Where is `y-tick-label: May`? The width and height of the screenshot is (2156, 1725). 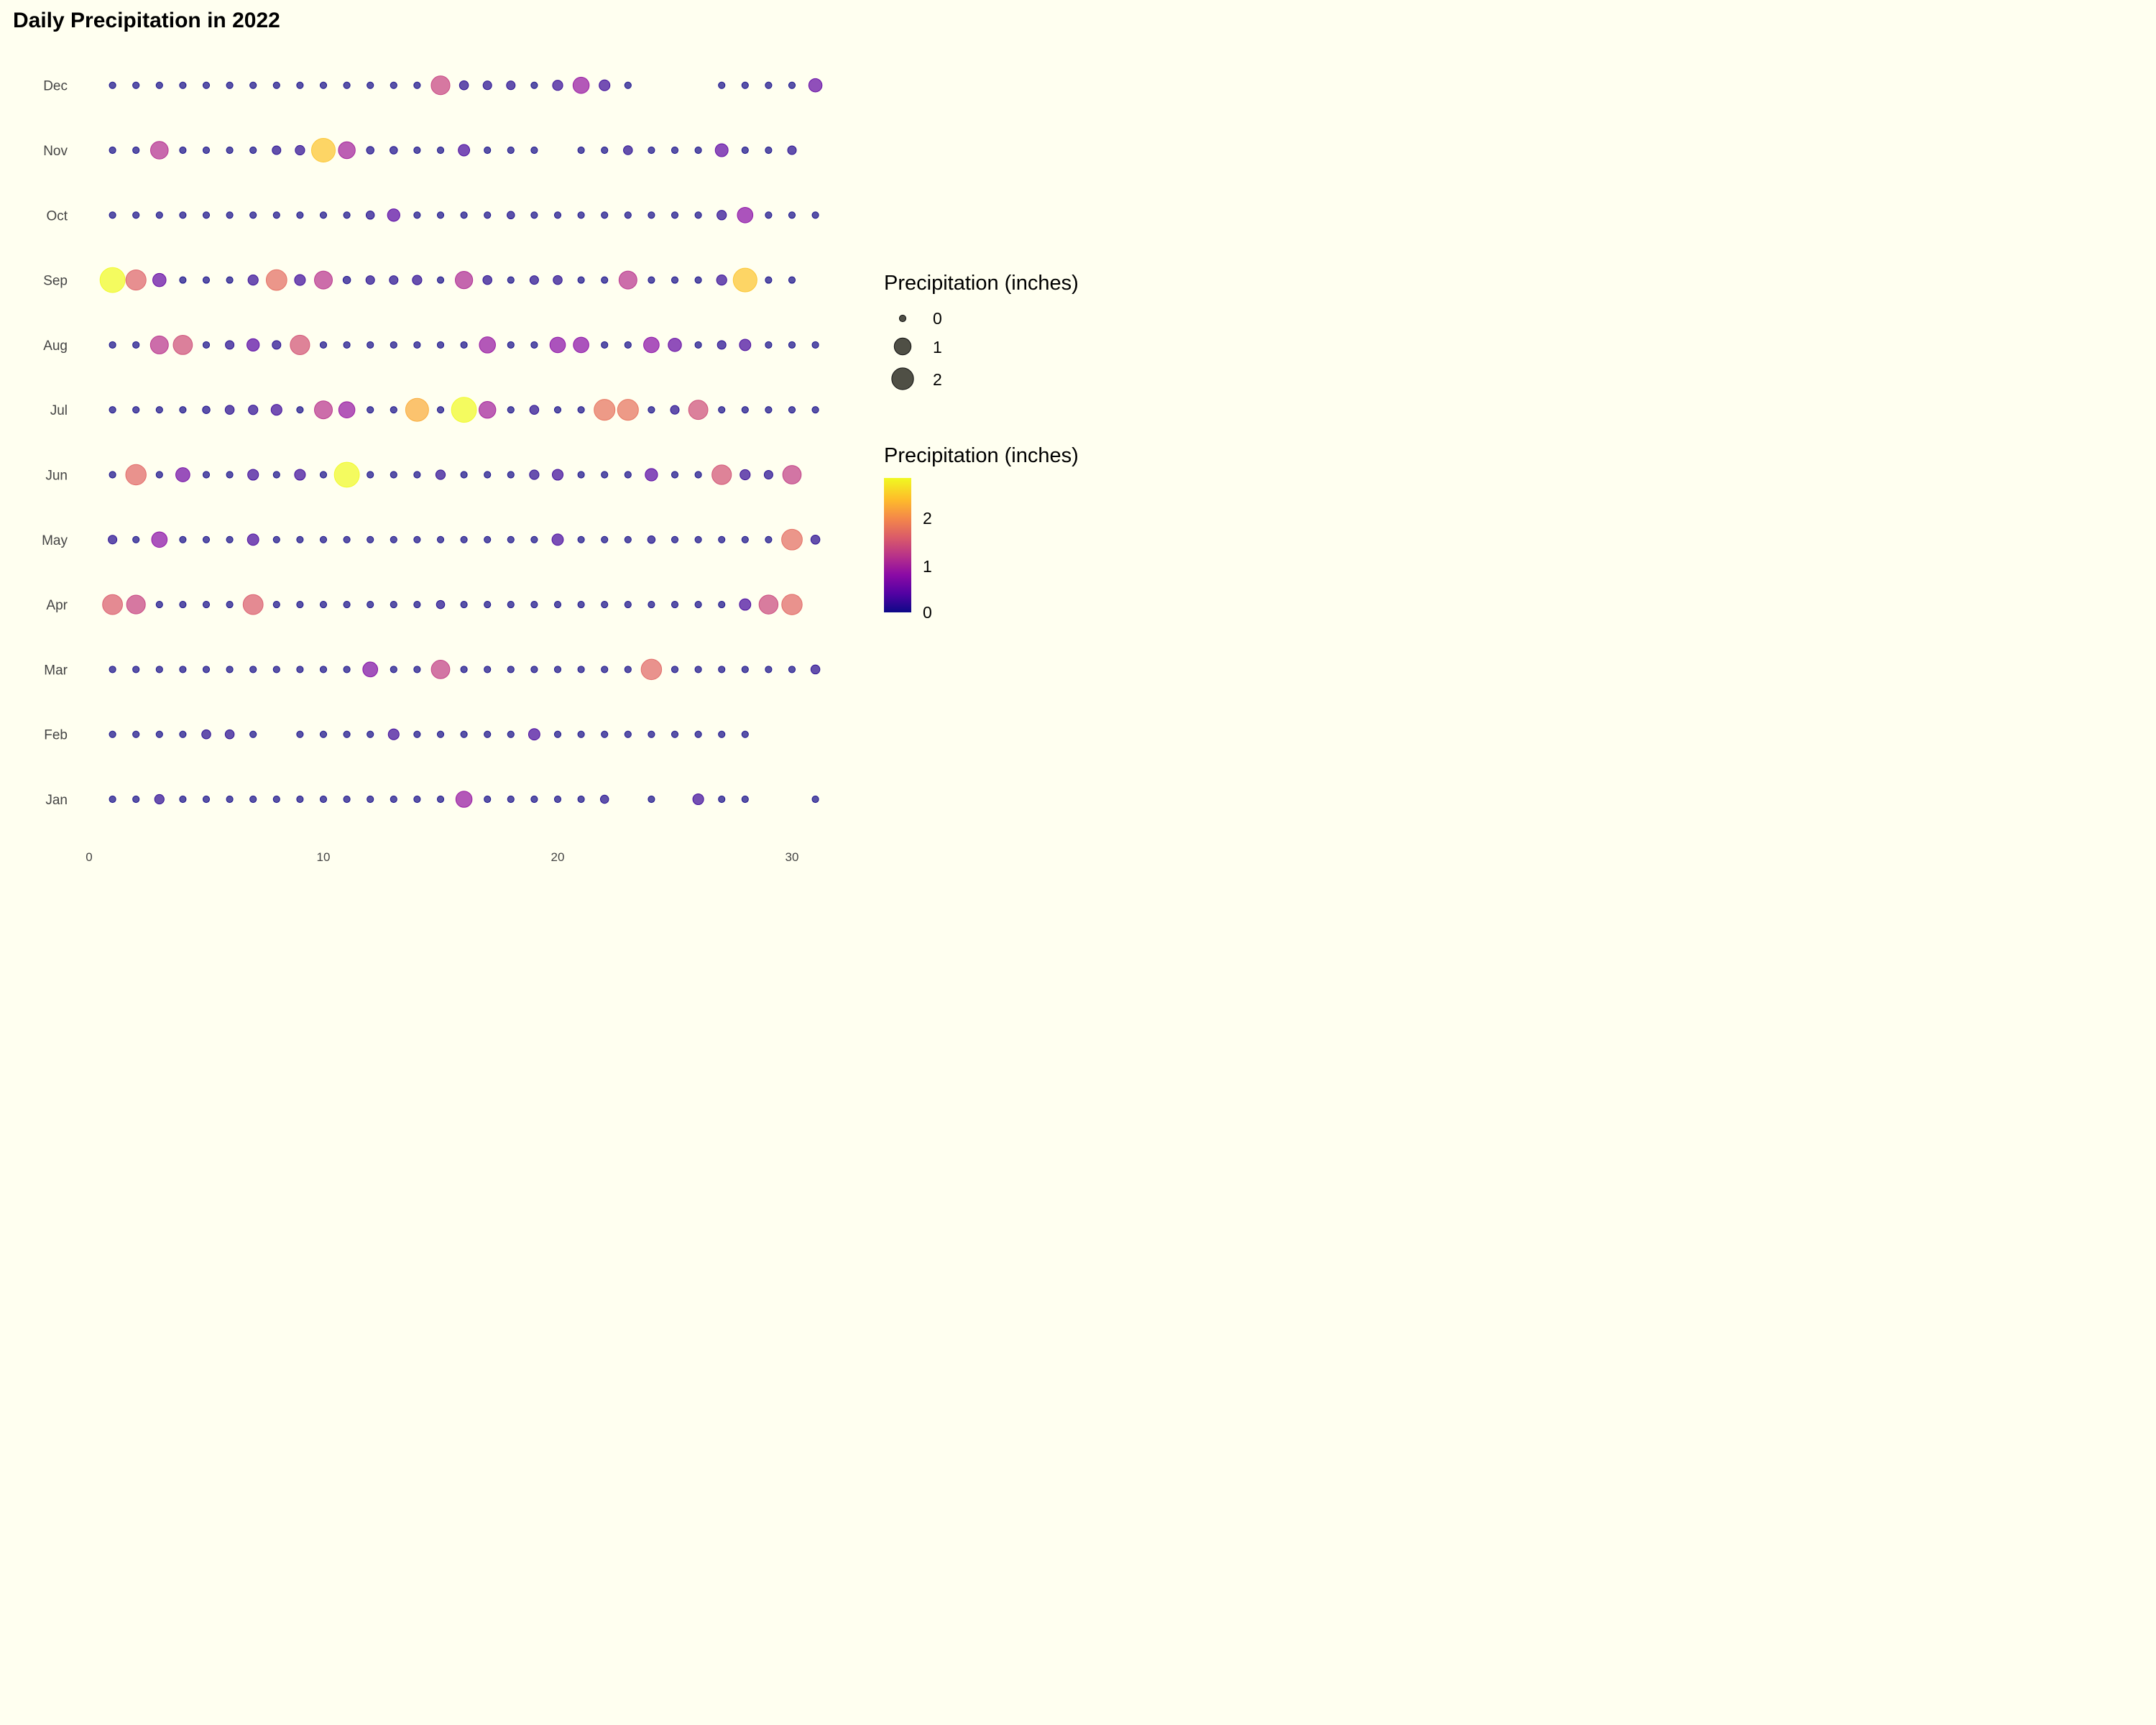 y-tick-label: May is located at coordinates (55, 540).